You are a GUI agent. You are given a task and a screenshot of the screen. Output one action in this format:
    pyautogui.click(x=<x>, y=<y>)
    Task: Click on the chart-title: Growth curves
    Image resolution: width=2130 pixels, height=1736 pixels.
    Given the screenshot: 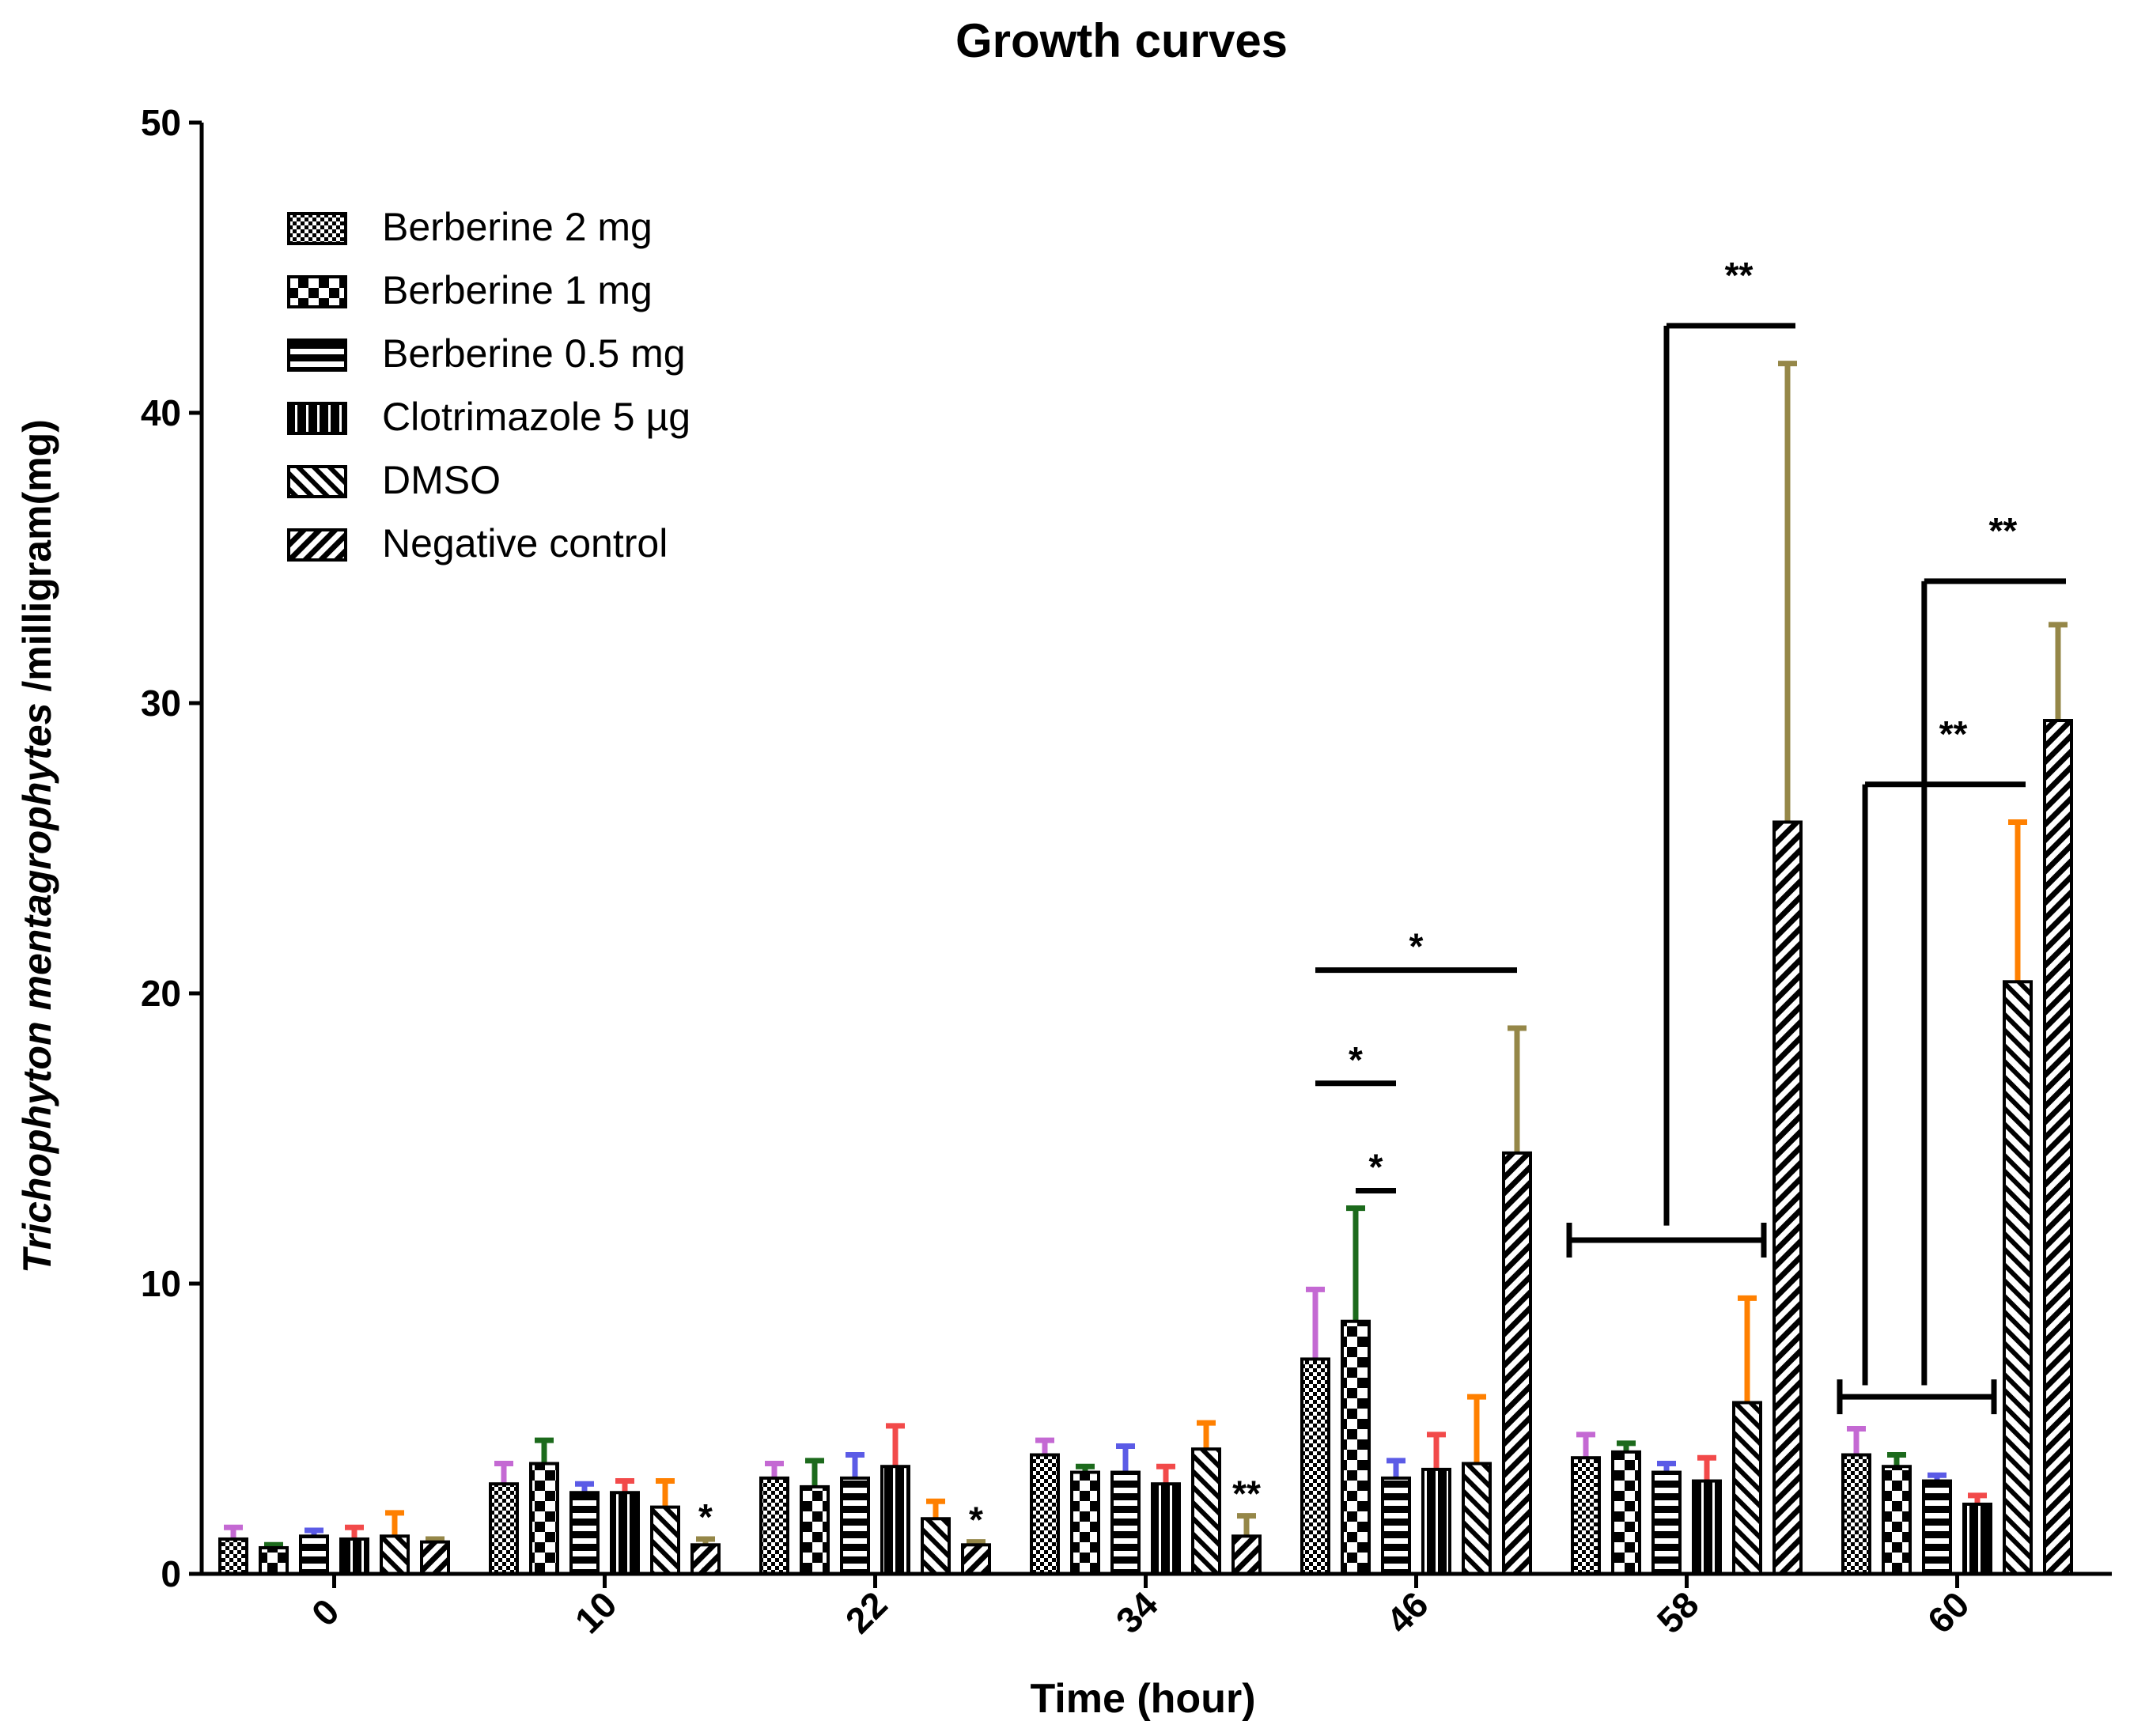 What is the action you would take?
    pyautogui.click(x=1121, y=40)
    